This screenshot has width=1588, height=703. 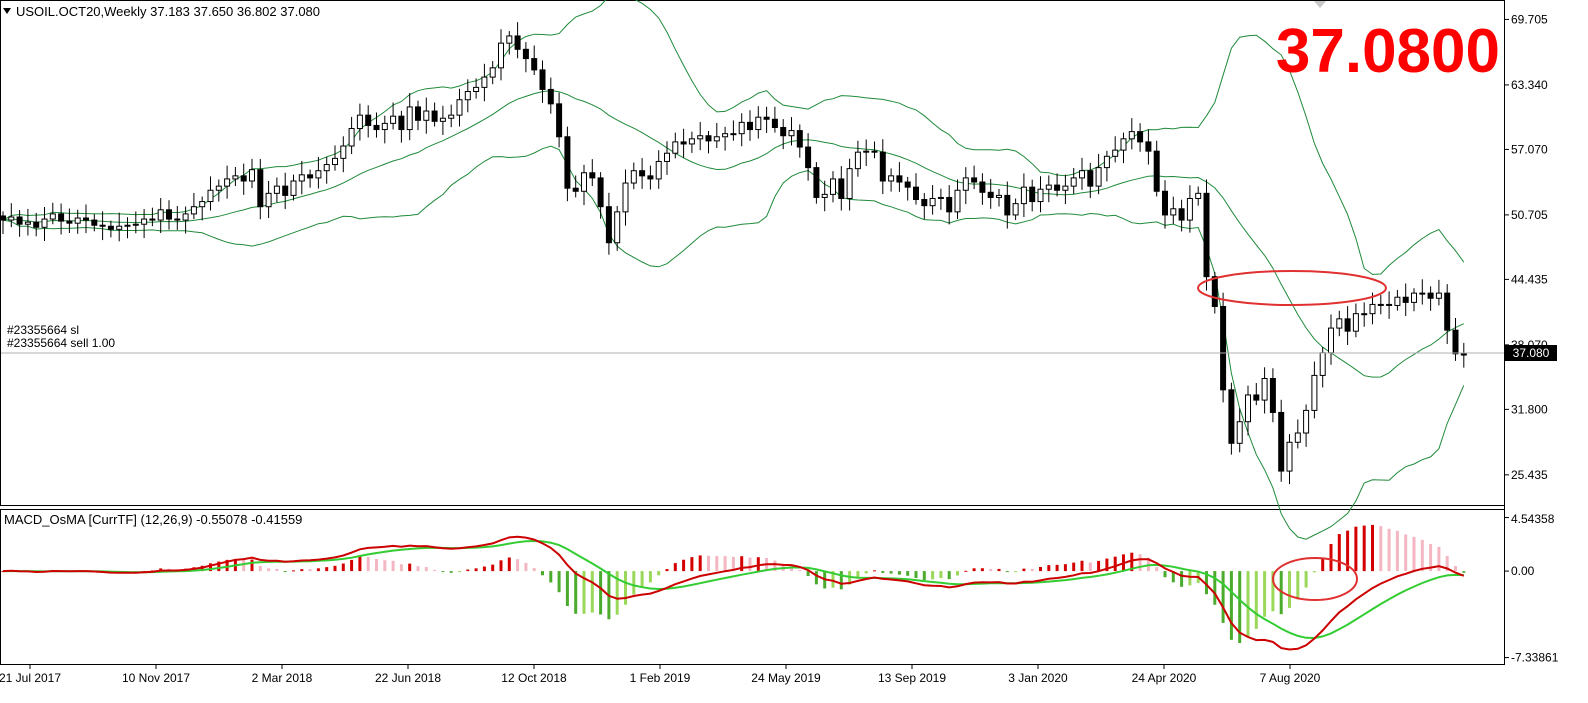 What do you see at coordinates (7, 11) in the screenshot?
I see `chevron-down-icon` at bounding box center [7, 11].